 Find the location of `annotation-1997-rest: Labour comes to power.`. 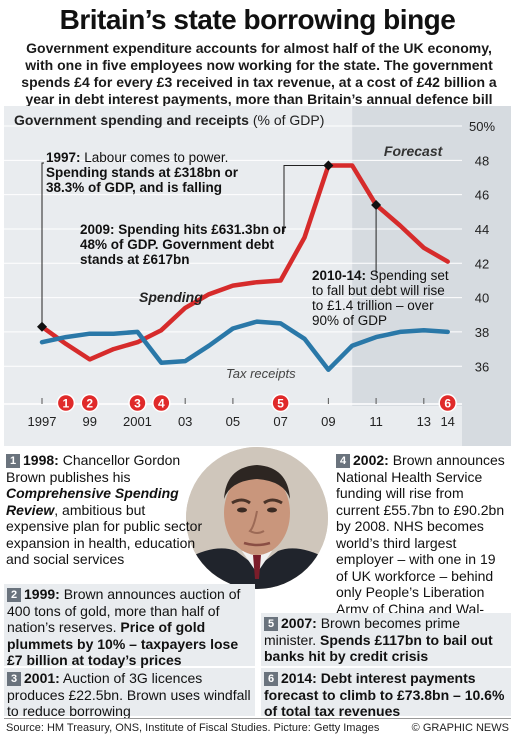

annotation-1997-rest: Labour comes to power. is located at coordinates (154, 157).